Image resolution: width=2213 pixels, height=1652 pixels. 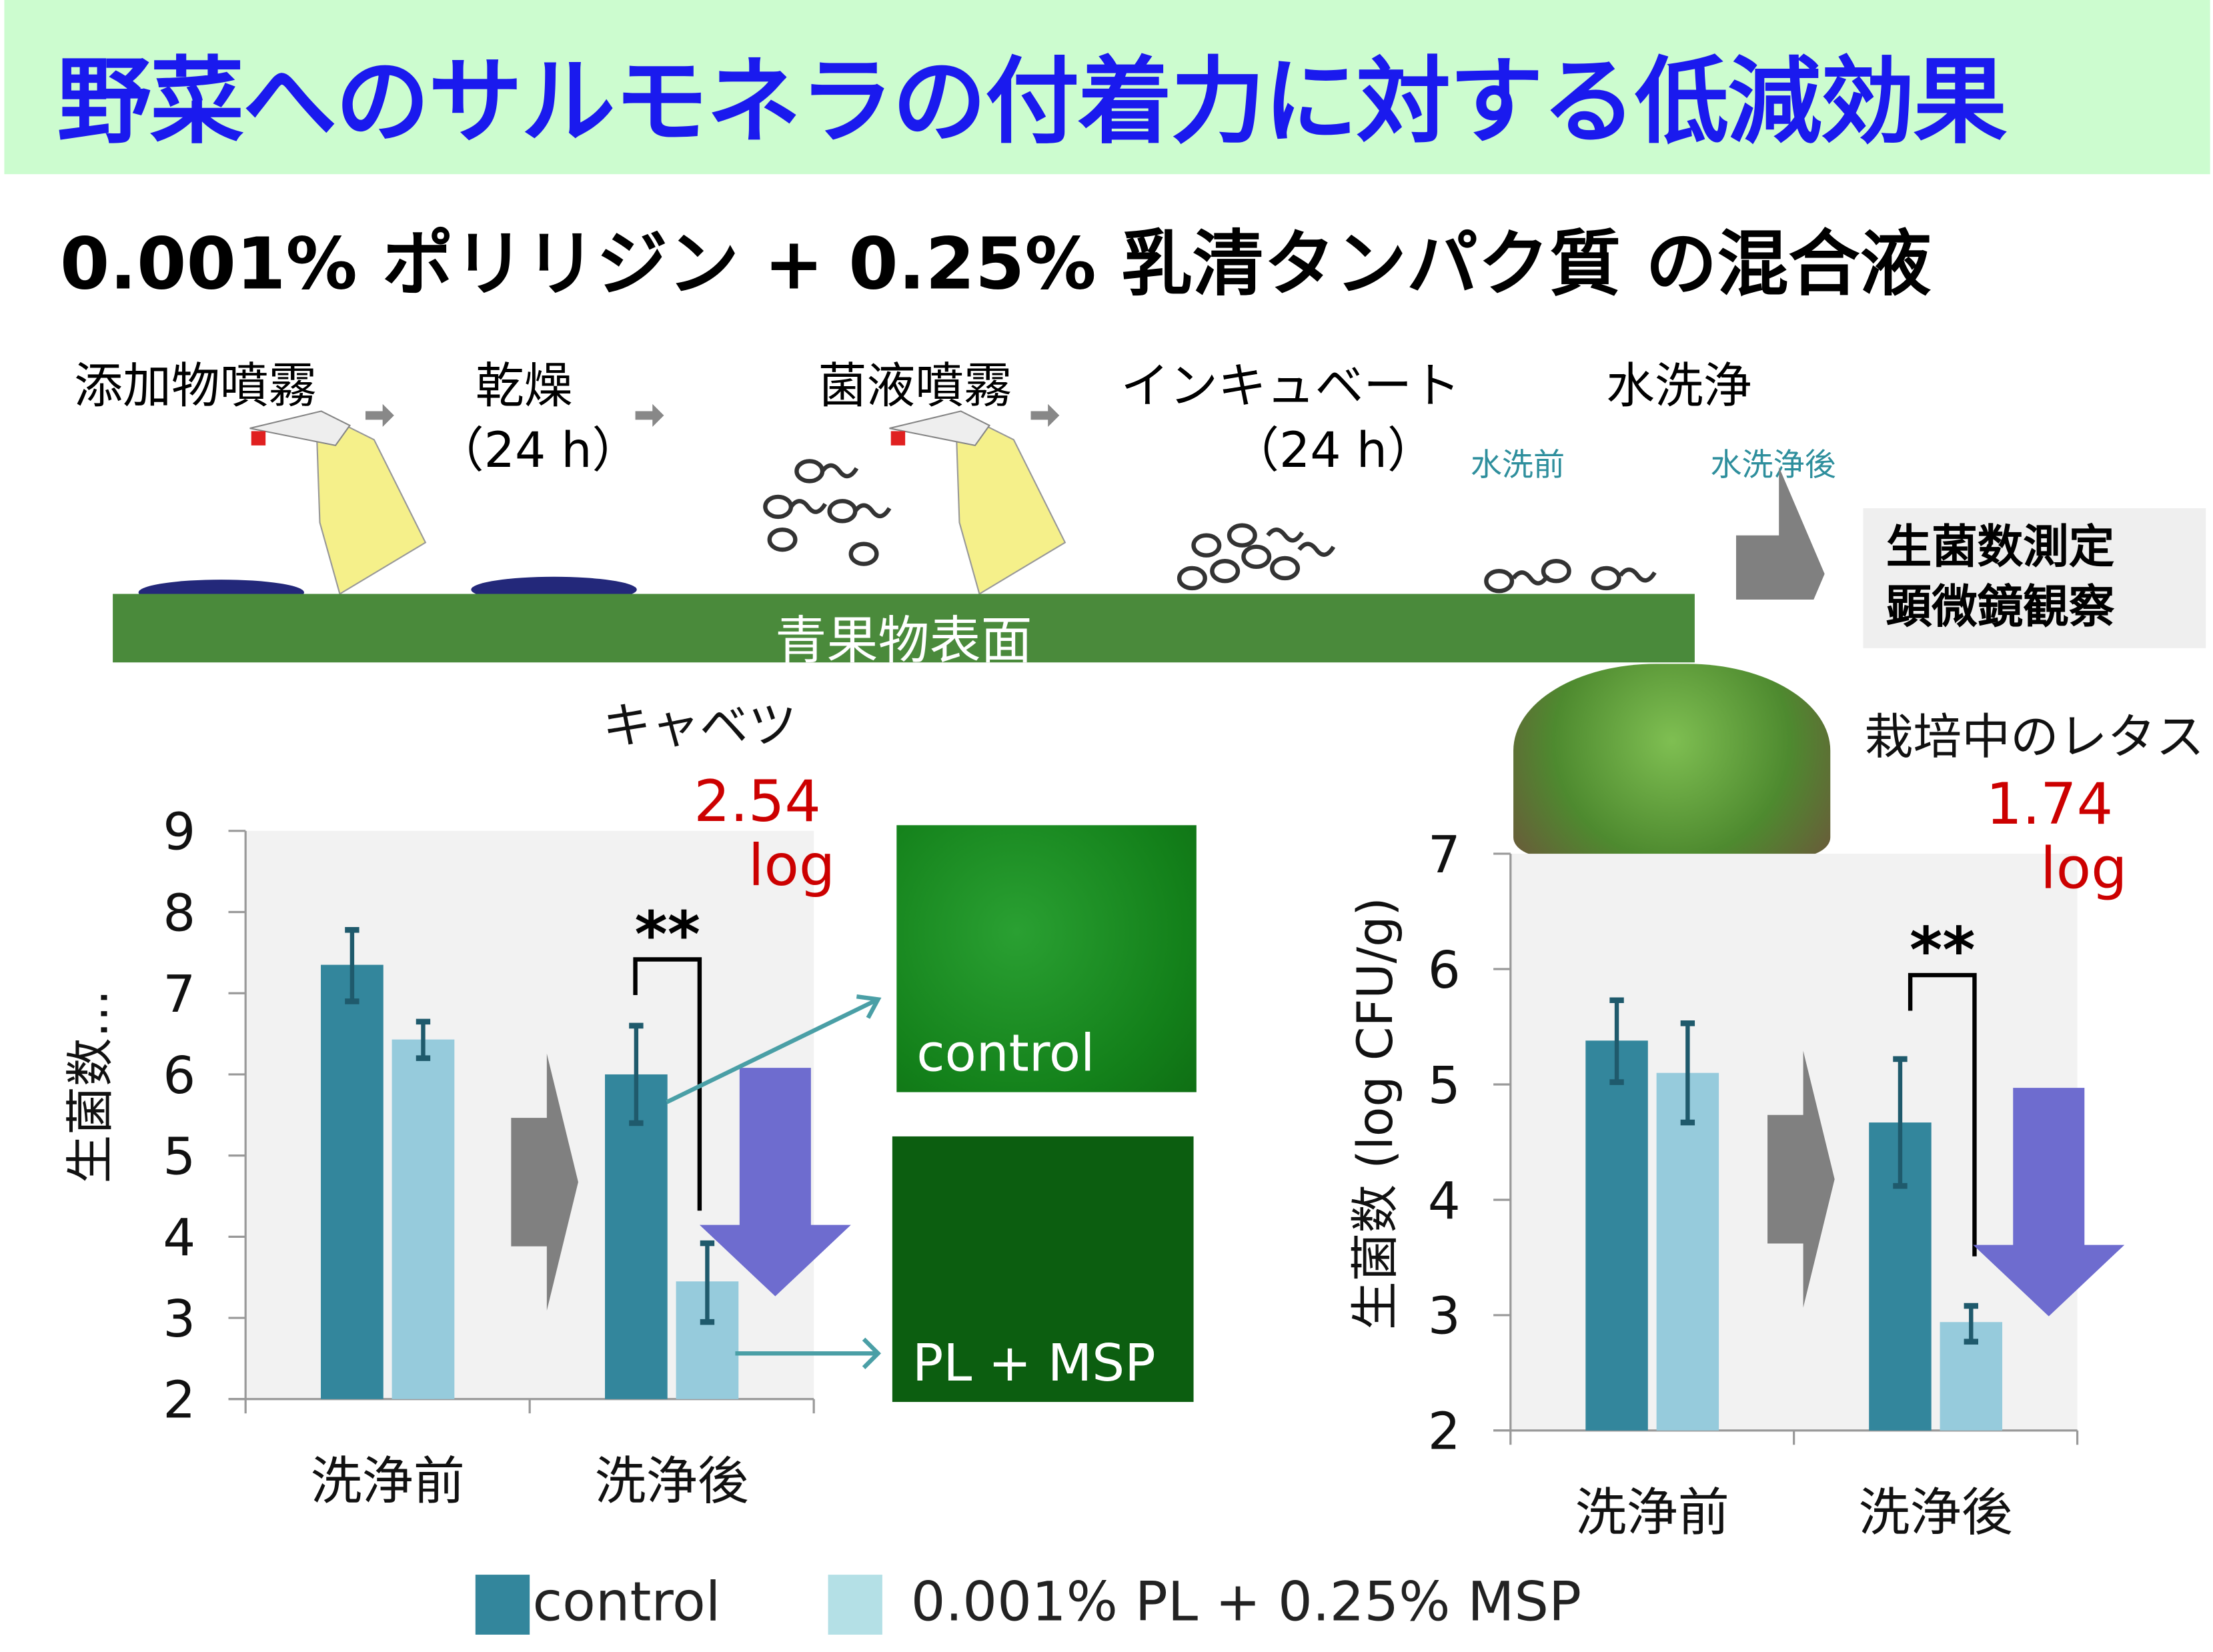 I want to click on reduction-value: 1.74, so click(x=2049, y=805).